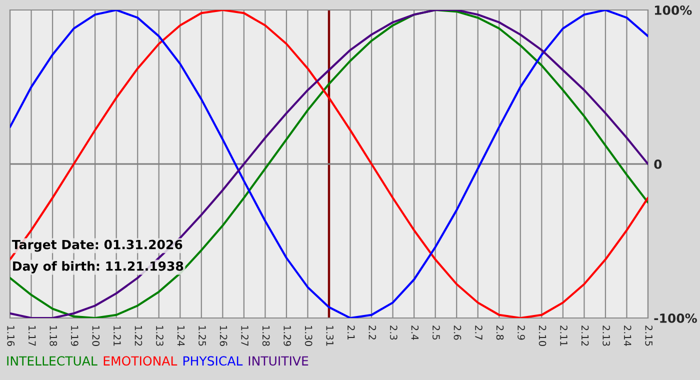 The width and height of the screenshot is (700, 380). Describe the element at coordinates (458, 333) in the screenshot. I see `x-tick-label: 2.6` at that location.